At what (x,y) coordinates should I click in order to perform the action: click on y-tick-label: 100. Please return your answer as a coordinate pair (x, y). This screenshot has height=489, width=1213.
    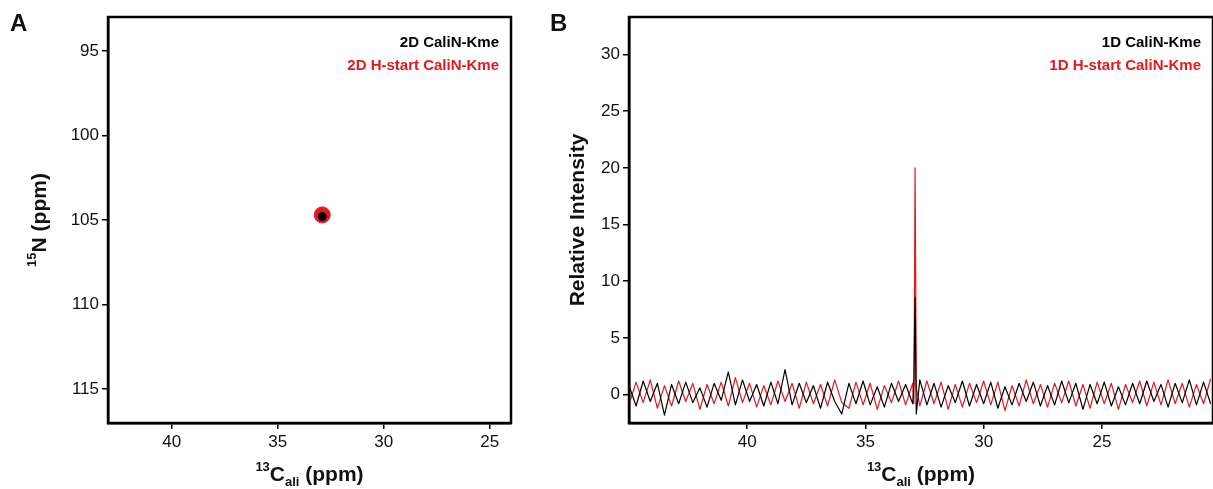
    Looking at the image, I should click on (84, 135).